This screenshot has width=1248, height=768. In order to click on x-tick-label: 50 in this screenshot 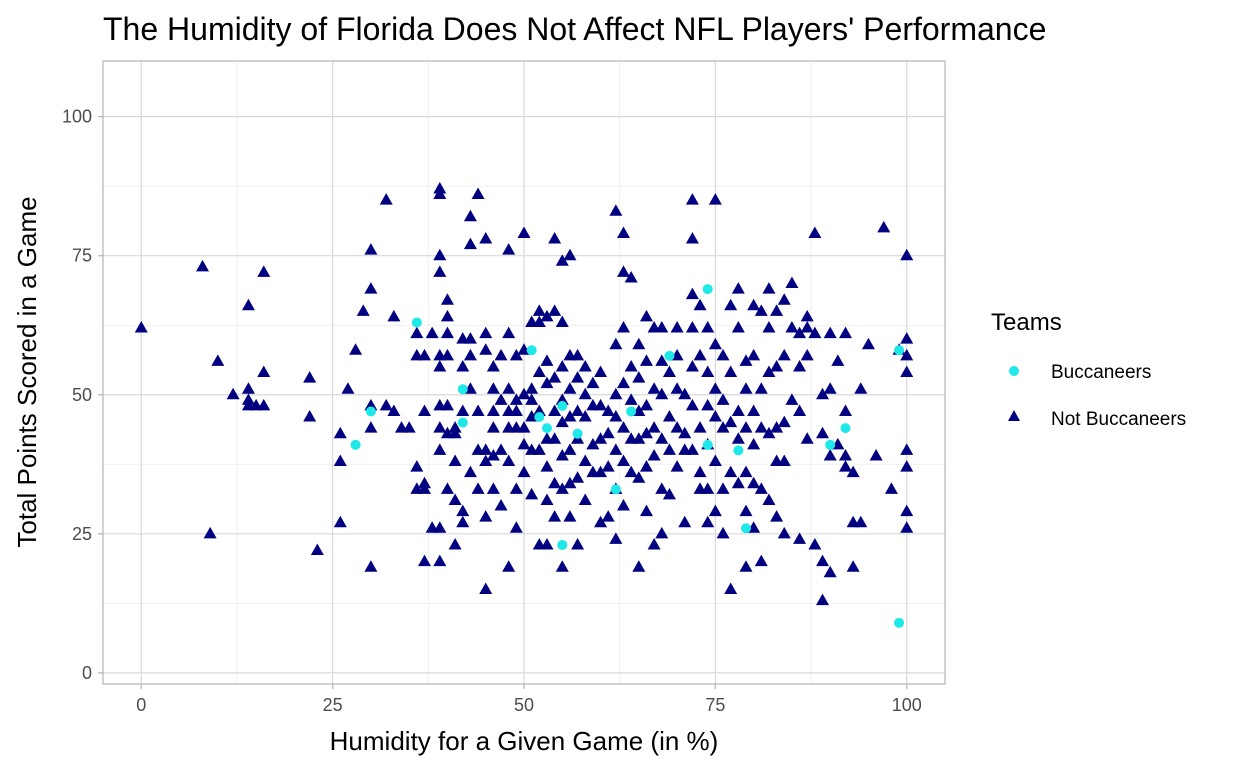, I will do `click(524, 705)`.